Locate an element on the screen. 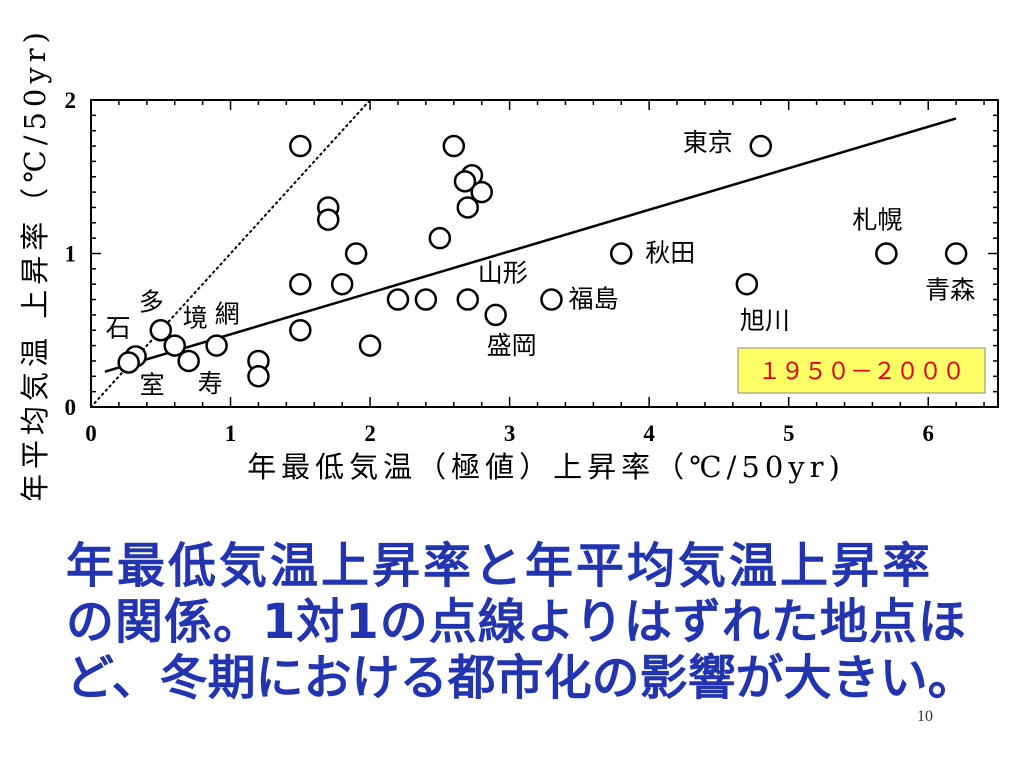 The image size is (1024, 768). x-tick-label: 5 is located at coordinates (789, 433).